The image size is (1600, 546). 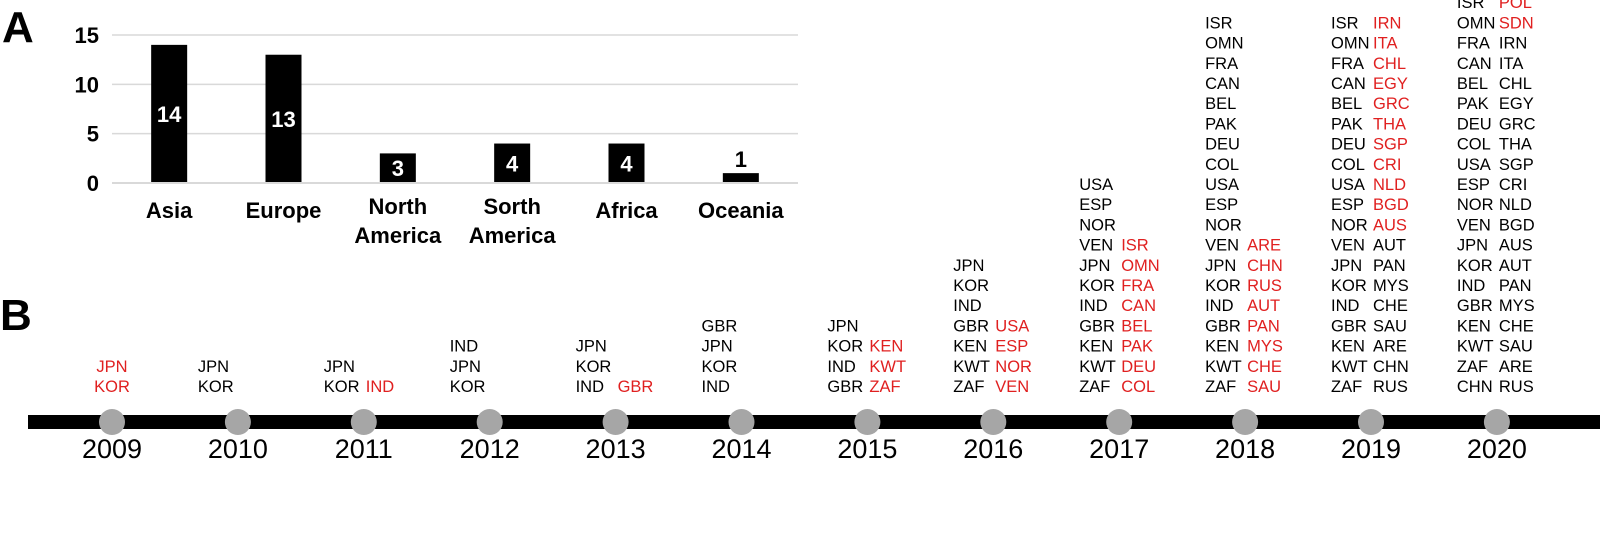 I want to click on country-code-new: VEN, so click(x=1012, y=387).